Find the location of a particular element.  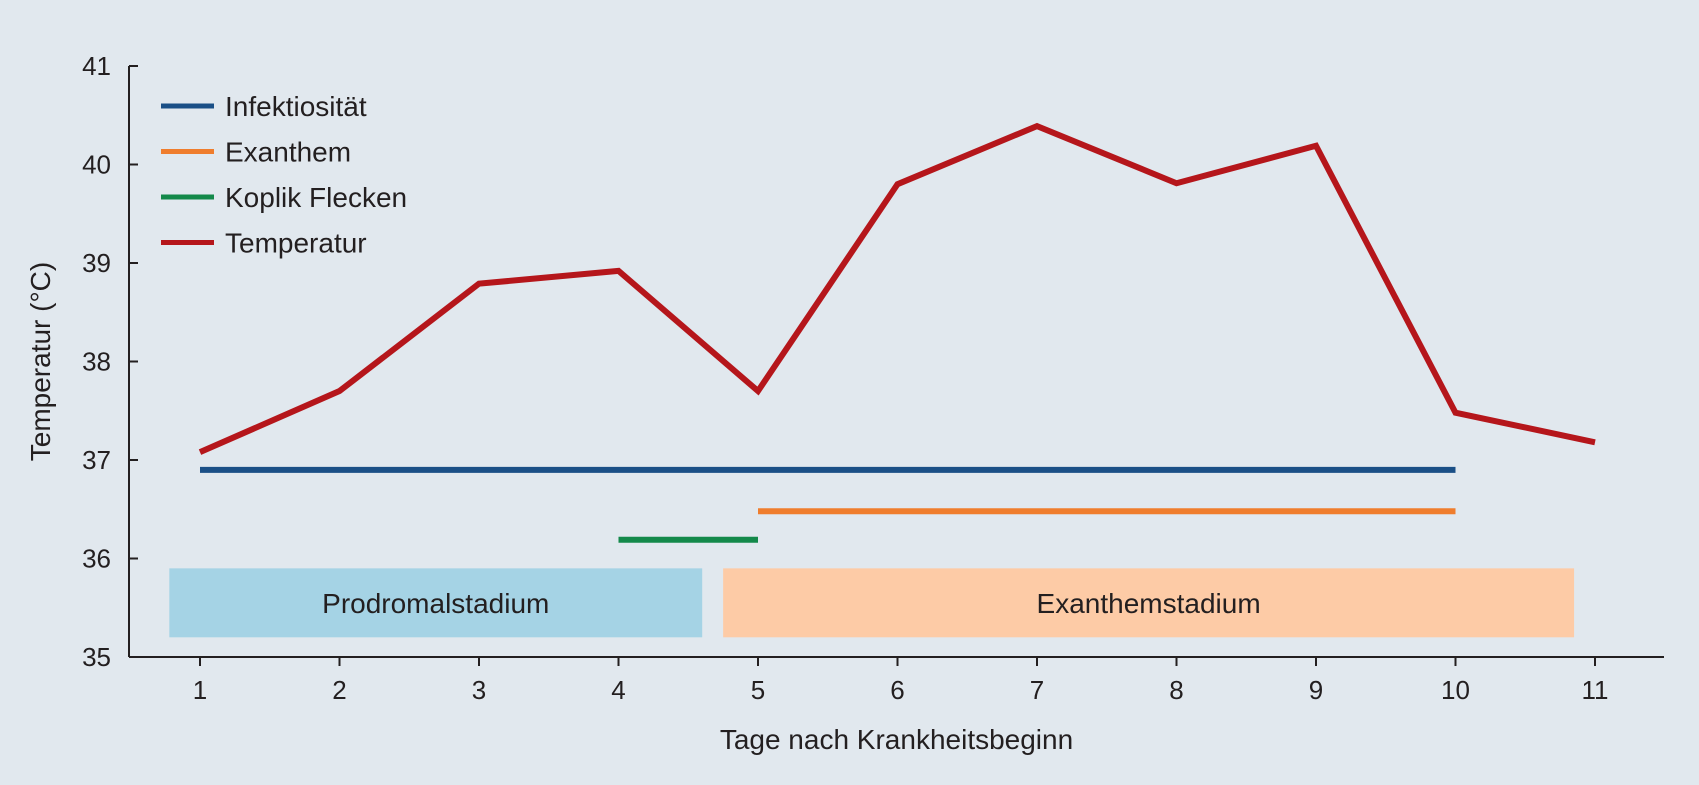

y-tick-label: 35 is located at coordinates (96, 657).